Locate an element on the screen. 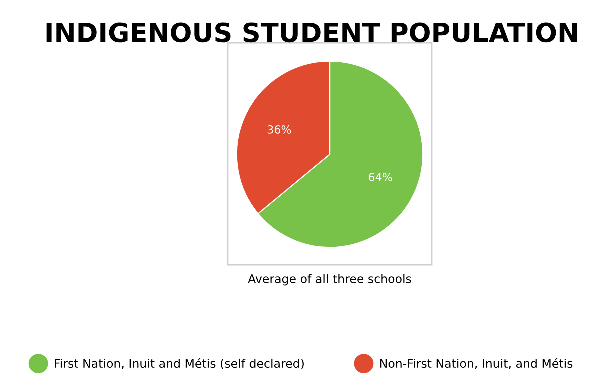  text: Average of all three schools is located at coordinates (330, 280).